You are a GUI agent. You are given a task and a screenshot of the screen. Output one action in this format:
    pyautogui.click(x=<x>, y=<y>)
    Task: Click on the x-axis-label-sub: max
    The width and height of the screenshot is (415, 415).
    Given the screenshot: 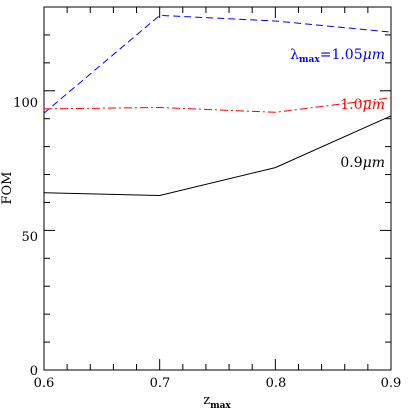 What is the action you would take?
    pyautogui.click(x=220, y=406)
    